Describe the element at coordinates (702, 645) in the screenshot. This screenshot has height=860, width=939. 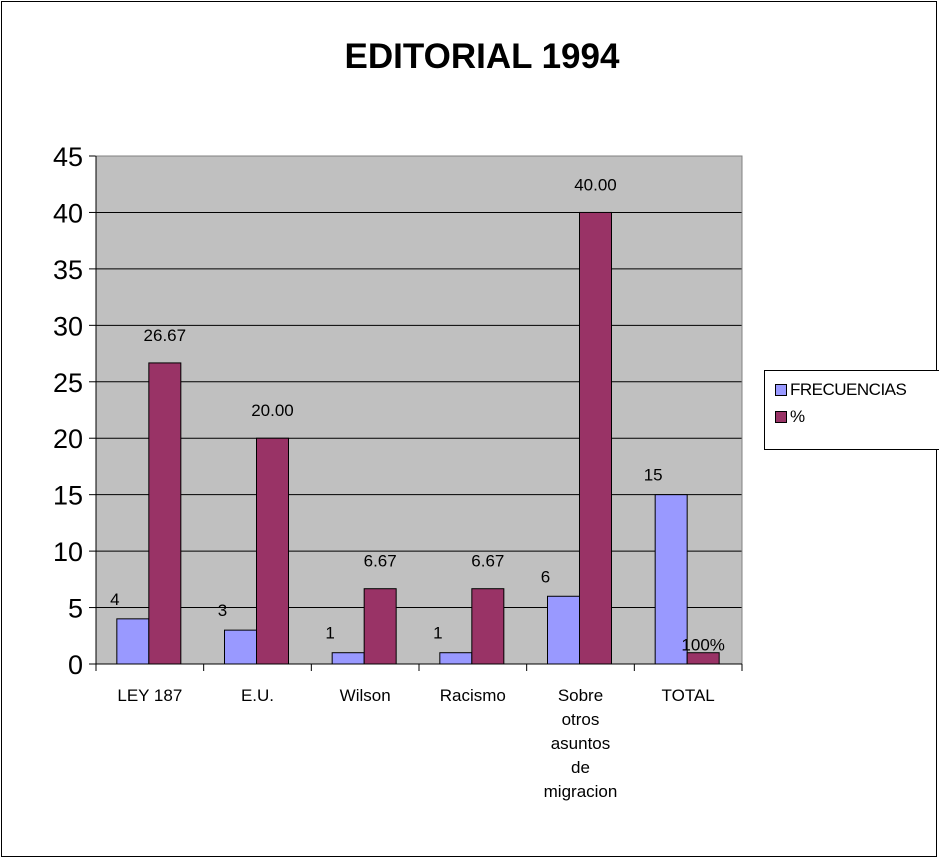
I see `data-label: 100%` at that location.